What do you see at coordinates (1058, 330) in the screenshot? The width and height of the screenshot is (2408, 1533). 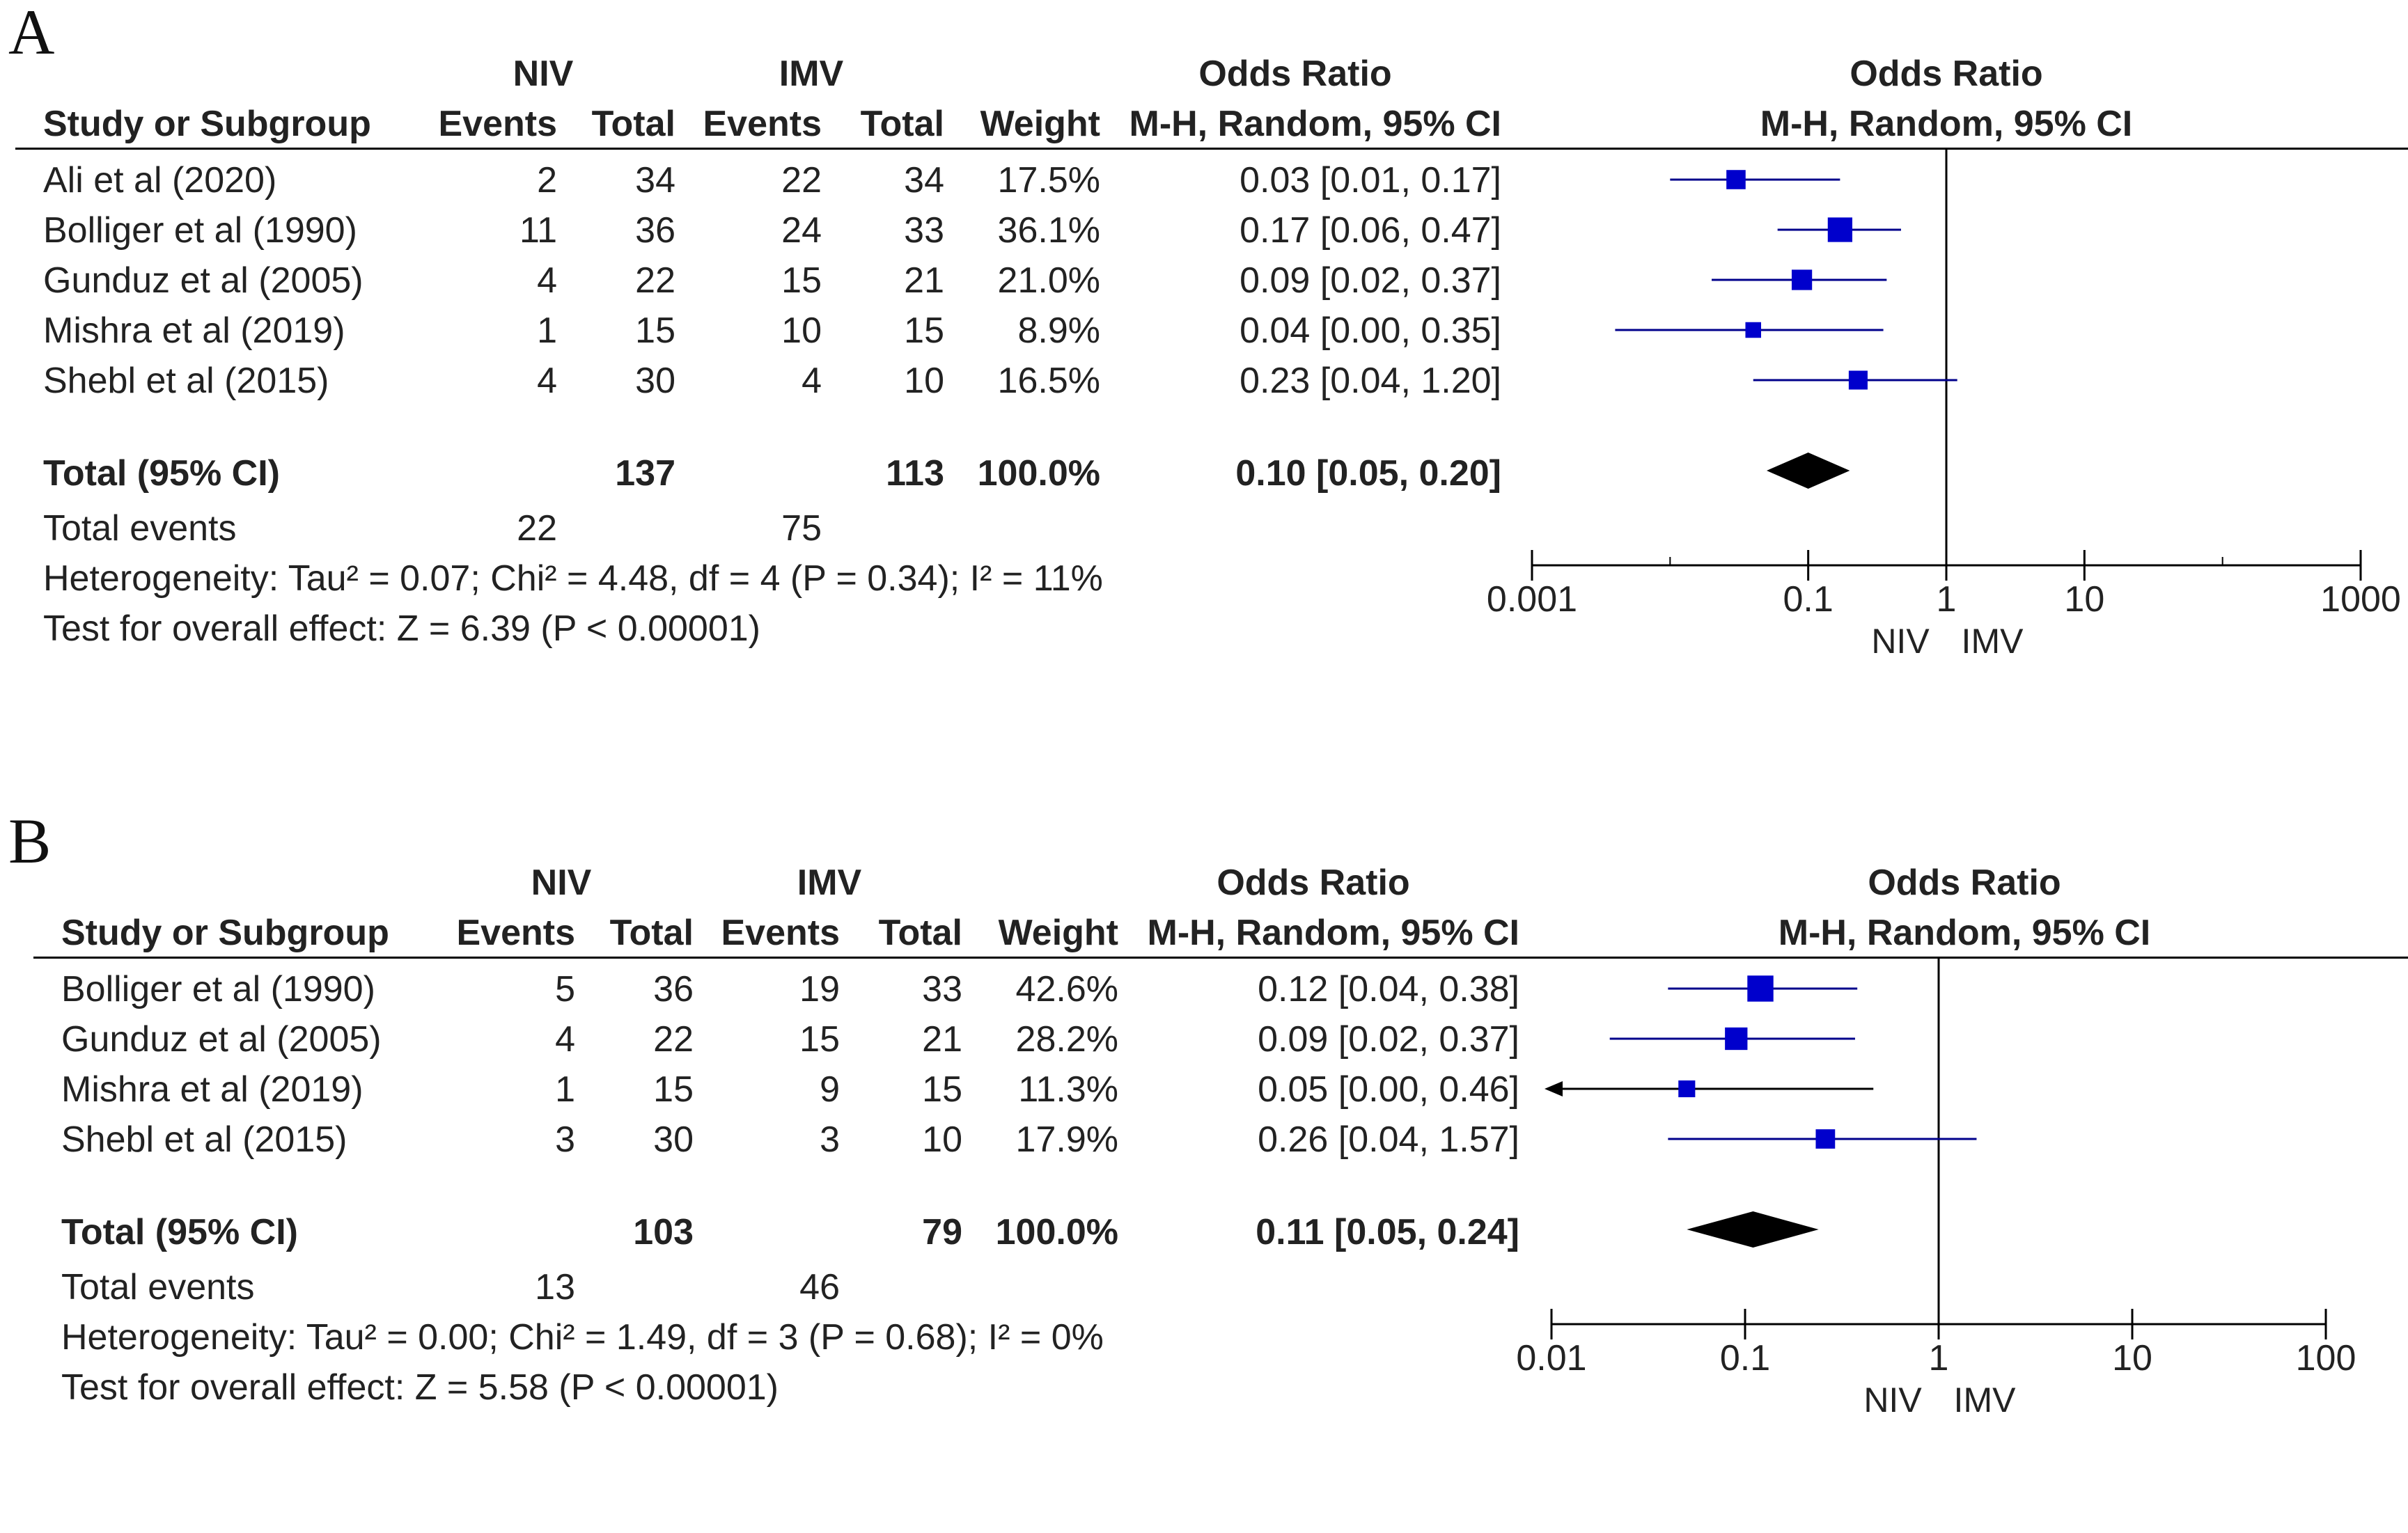 I see `weight-value: 8.9%` at bounding box center [1058, 330].